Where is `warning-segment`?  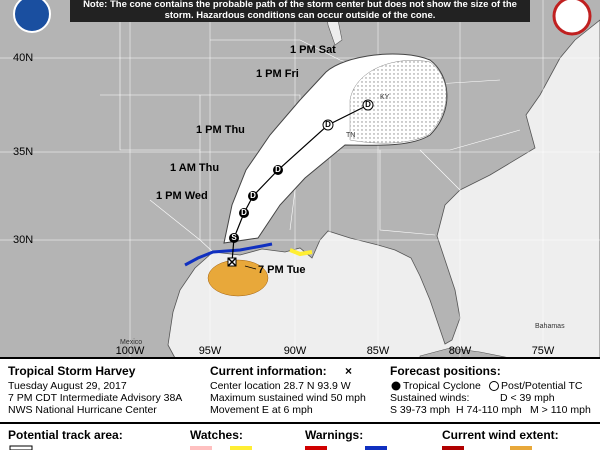 warning-segment is located at coordinates (228, 254).